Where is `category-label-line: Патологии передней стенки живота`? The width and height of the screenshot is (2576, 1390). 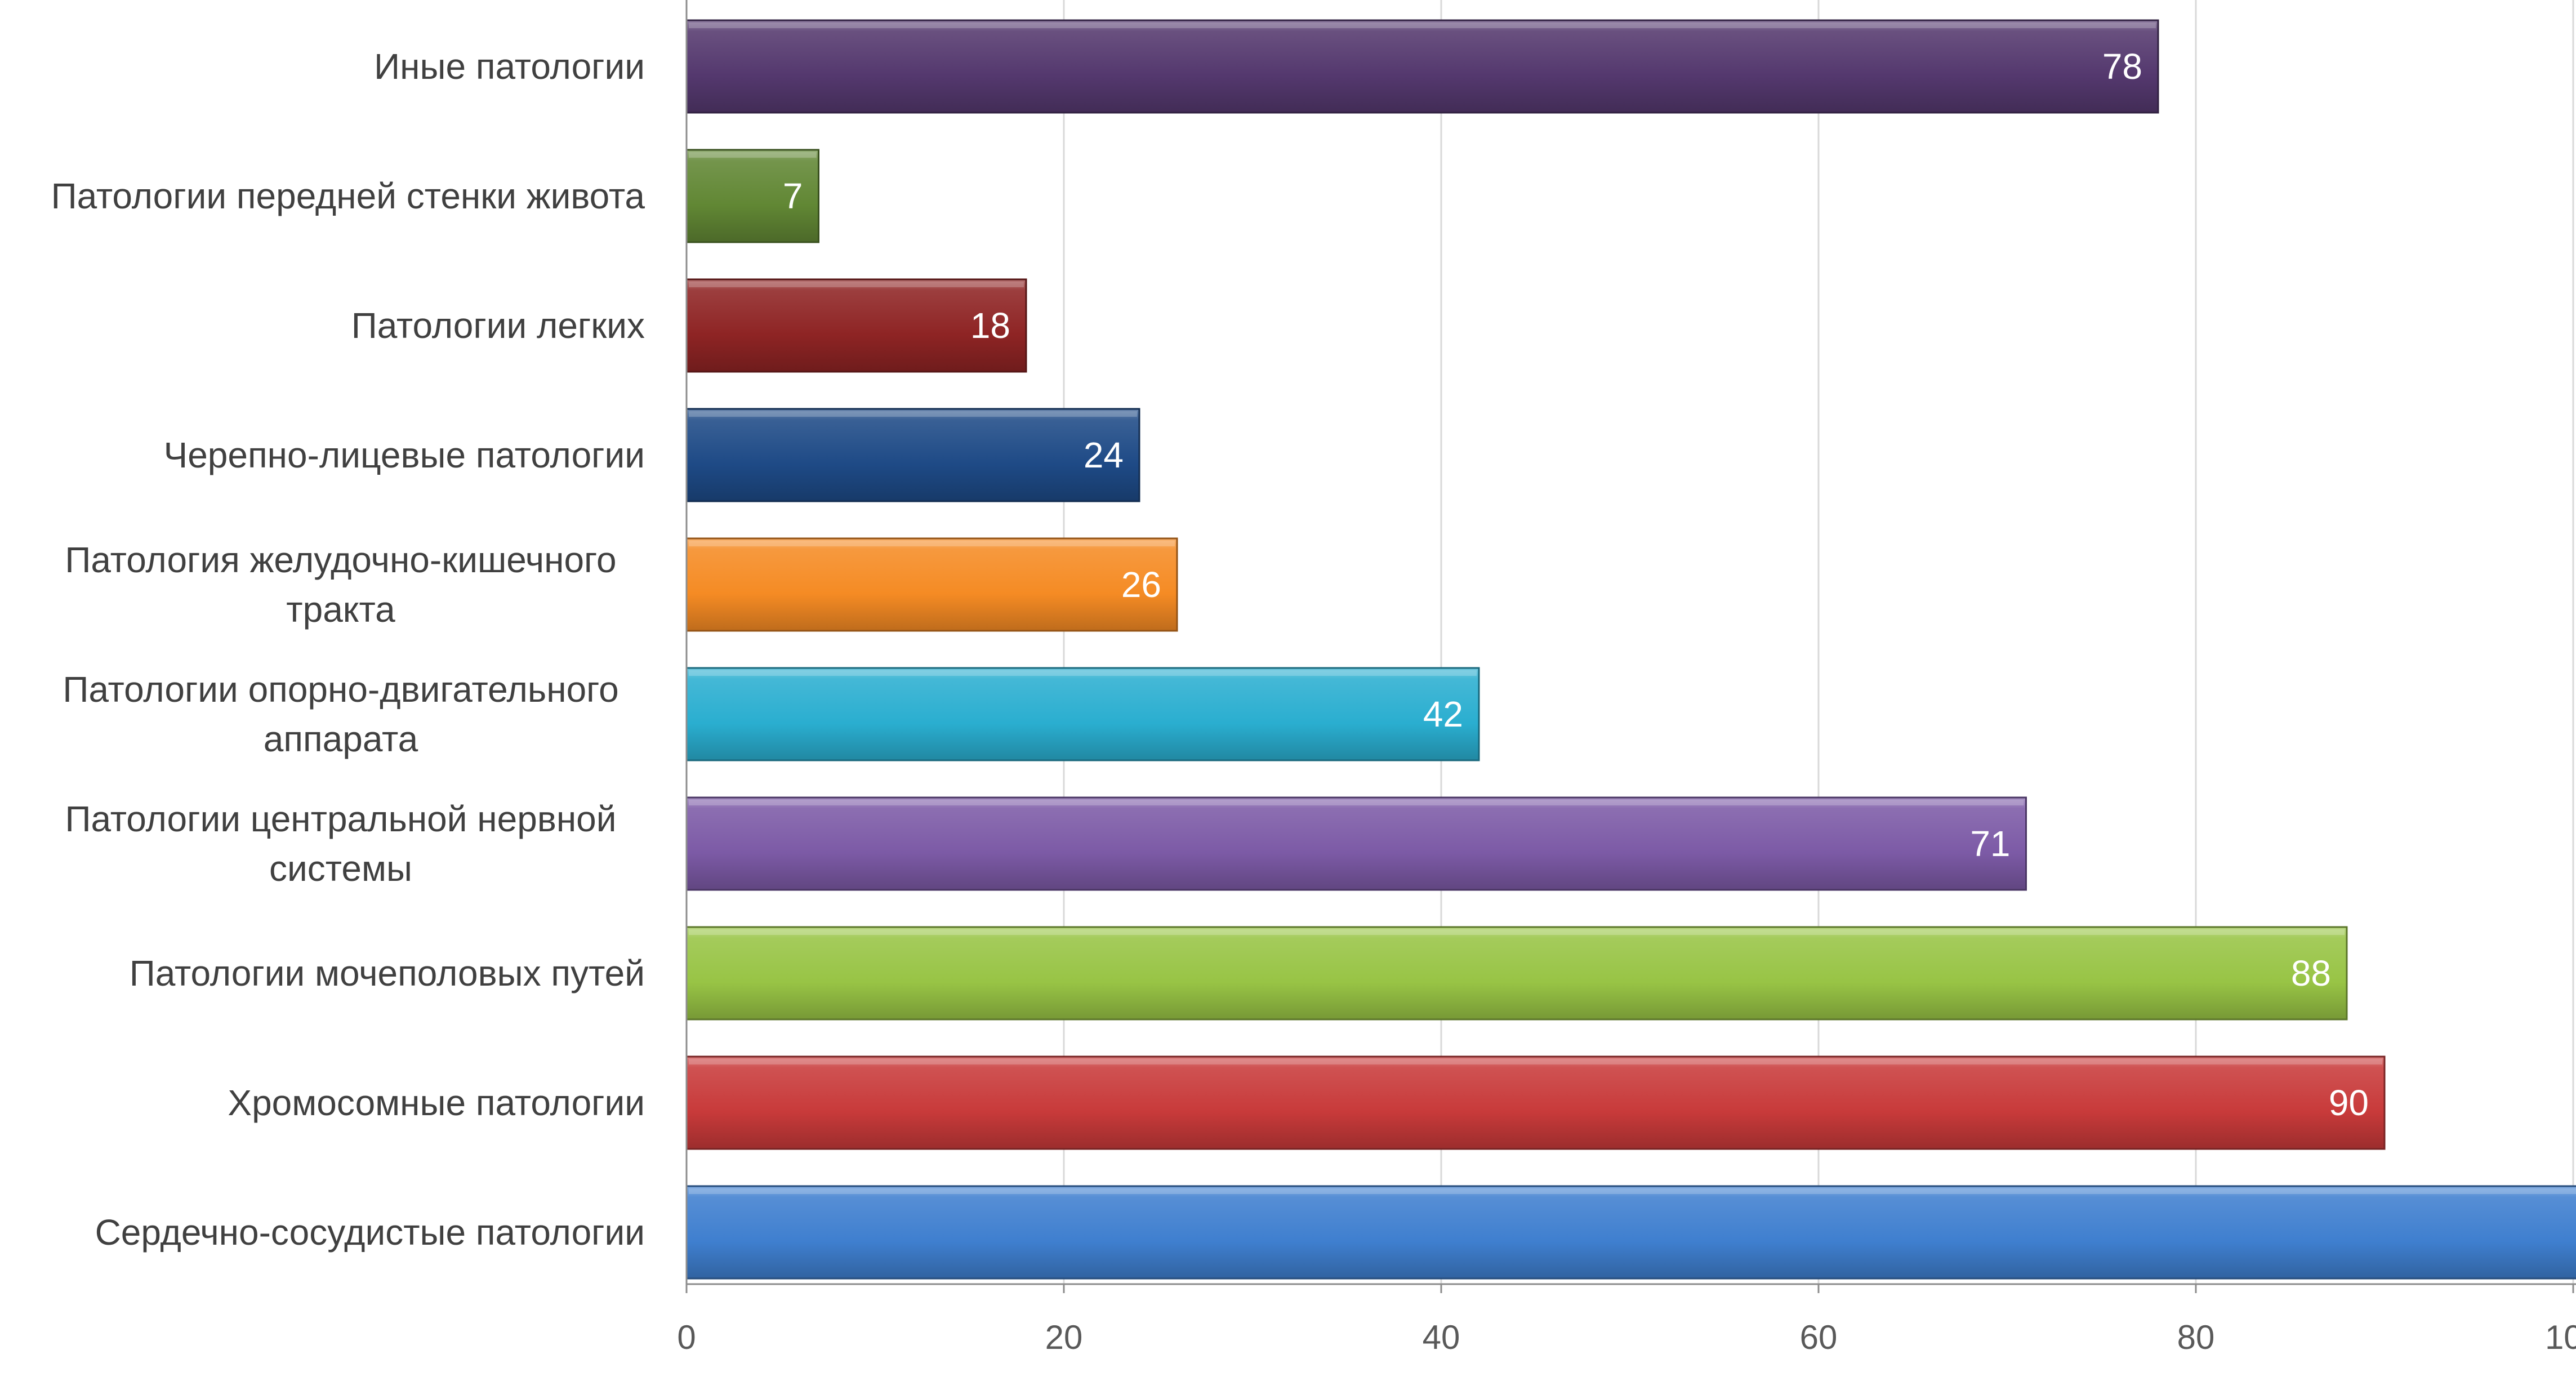 category-label-line: Патологии передней стенки живота is located at coordinates (348, 196).